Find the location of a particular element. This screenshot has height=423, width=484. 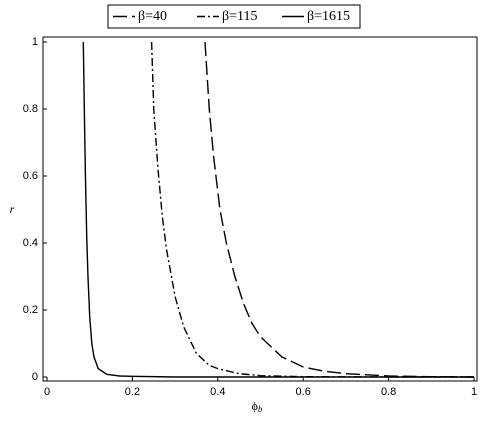

legend-box is located at coordinates (234, 16).